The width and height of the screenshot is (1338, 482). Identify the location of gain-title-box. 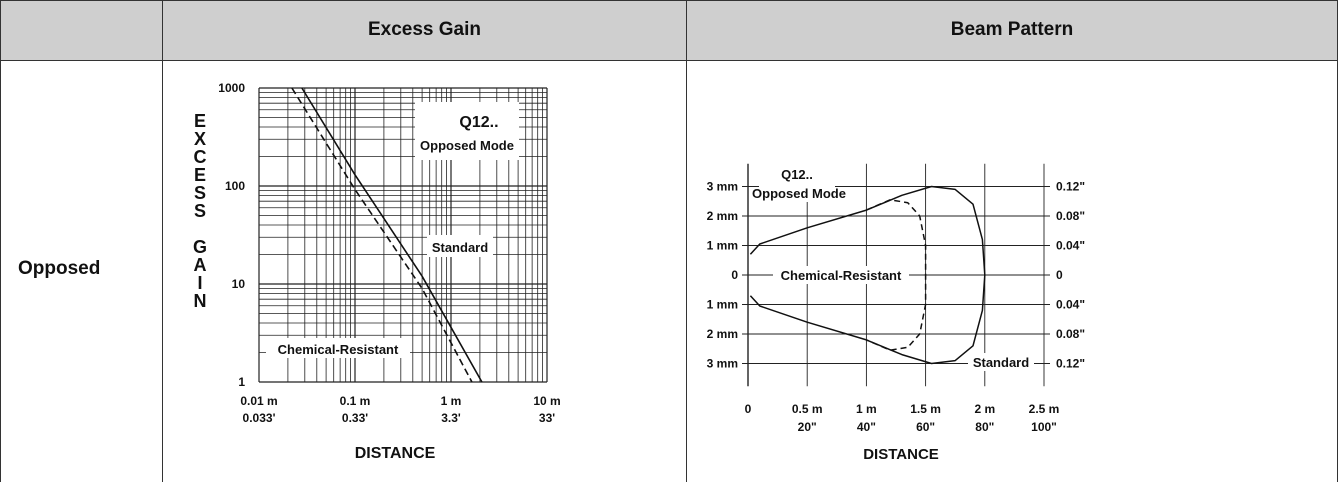
(467, 131).